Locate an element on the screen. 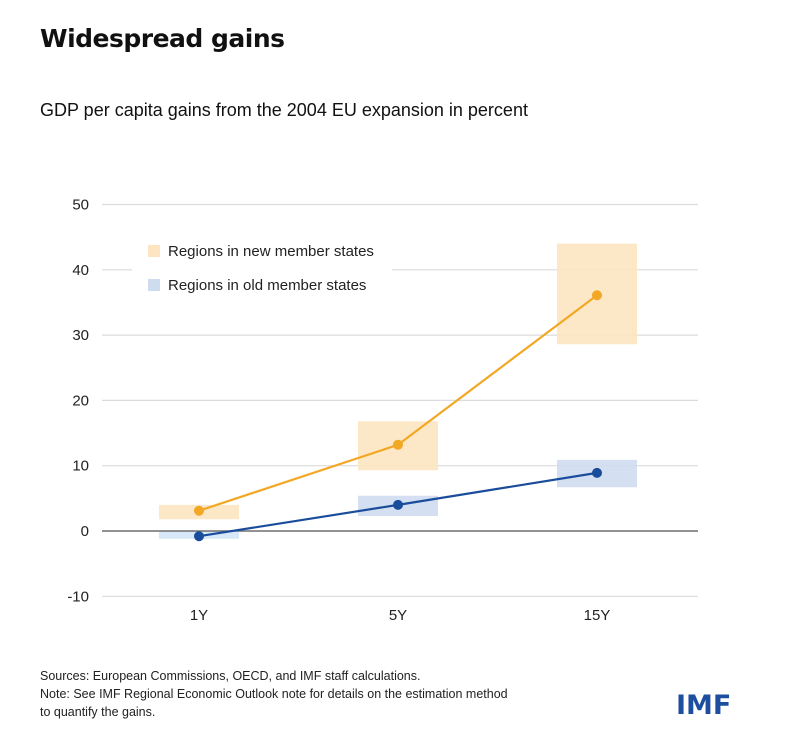 The width and height of the screenshot is (793, 754). data-point-new-5Y is located at coordinates (398, 444).